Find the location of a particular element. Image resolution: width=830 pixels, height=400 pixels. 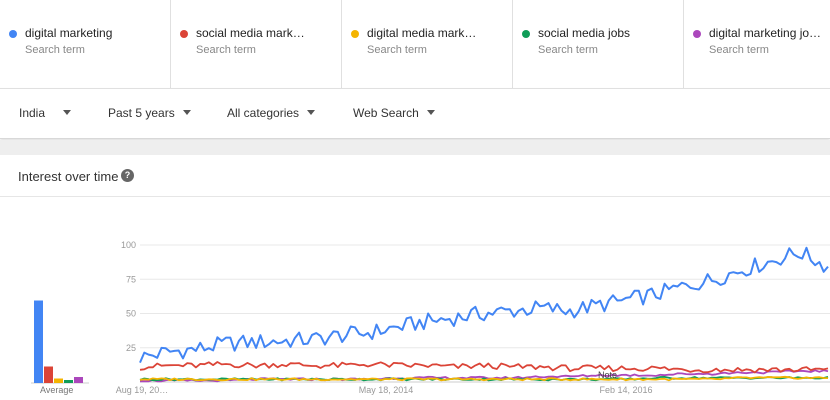

x-axis-ticks: Aug 19, 20… May 18, 2014 Feb 14, 2016 is located at coordinates (384, 390).